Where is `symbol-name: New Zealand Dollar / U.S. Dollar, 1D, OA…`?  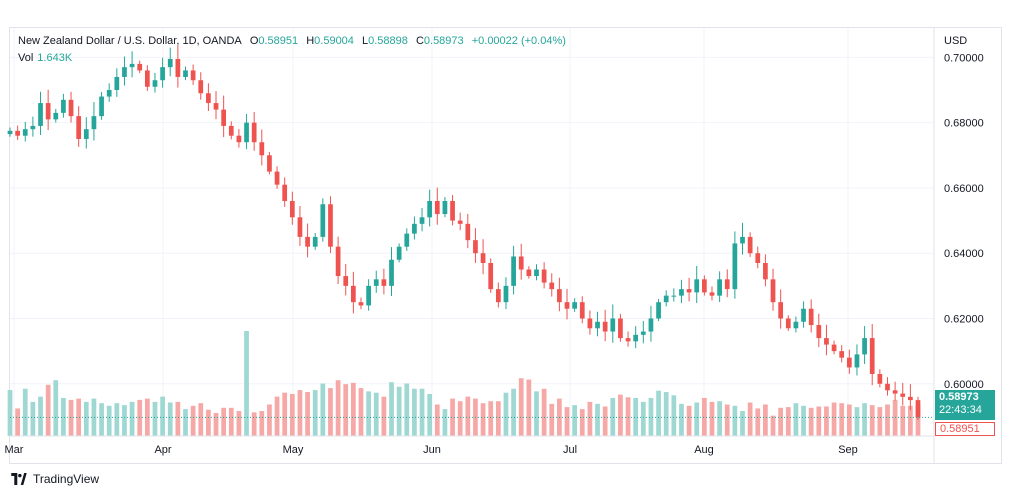 symbol-name: New Zealand Dollar / U.S. Dollar, 1D, OA… is located at coordinates (130, 41).